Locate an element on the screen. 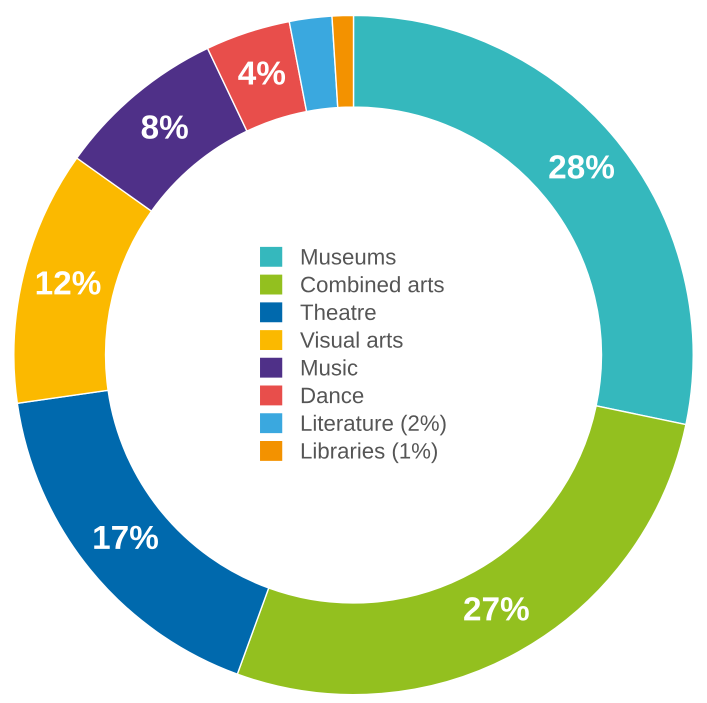 The width and height of the screenshot is (707, 703). legend-label: Combined arts is located at coordinates (372, 284).